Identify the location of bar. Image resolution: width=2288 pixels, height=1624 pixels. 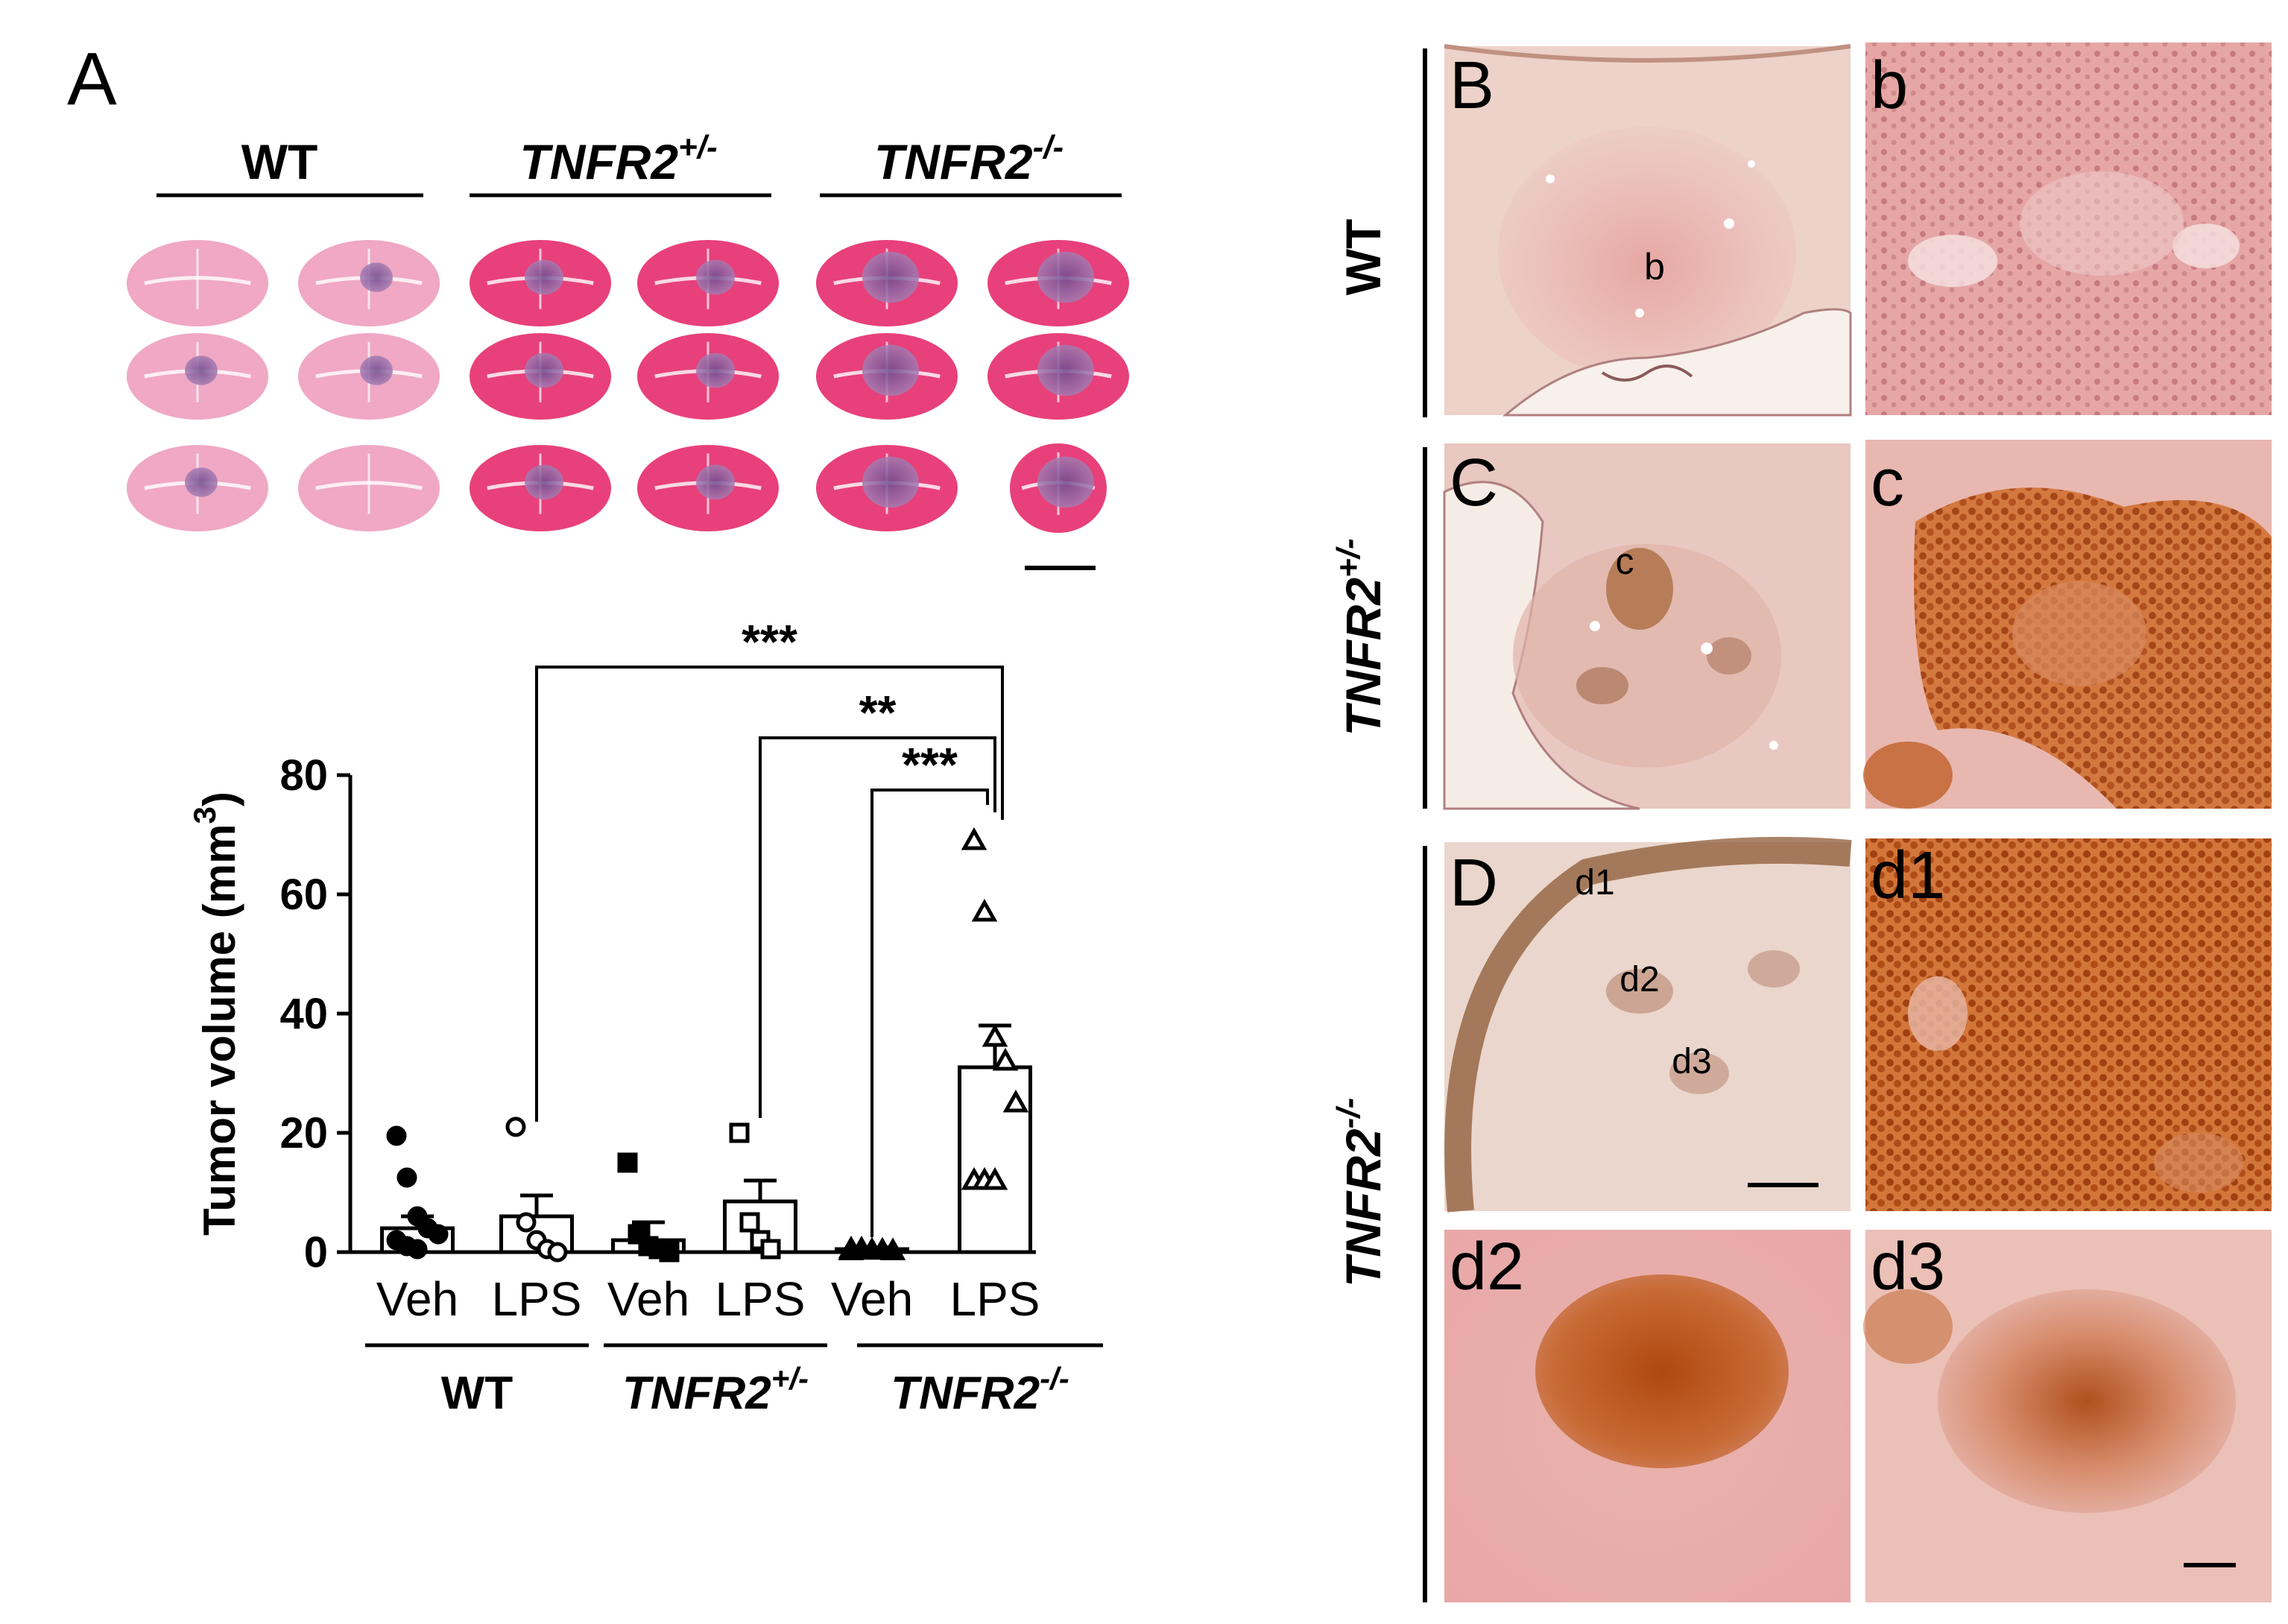
(995, 1159).